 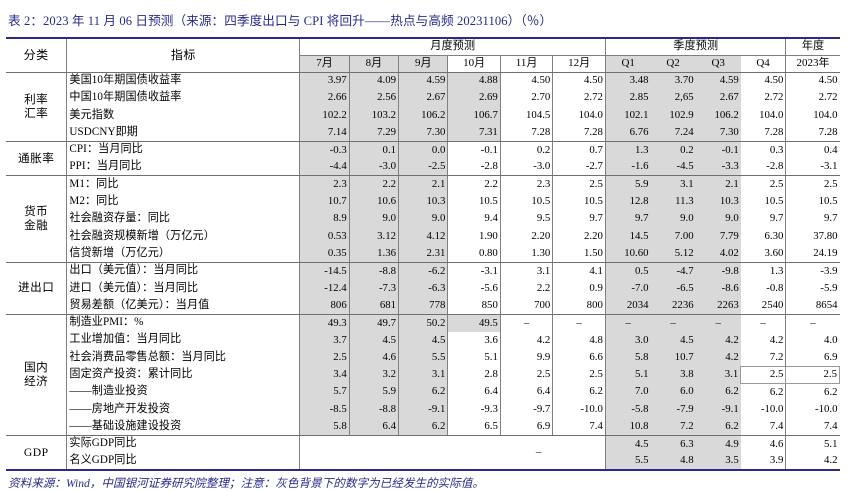 I want to click on row-category-group: 进出口, so click(x=36, y=288).